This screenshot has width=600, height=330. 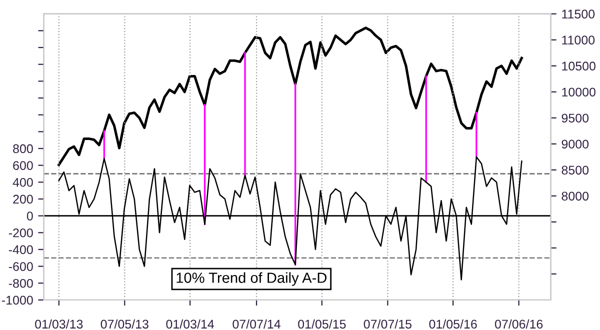 I want to click on y2-tick-label: 8500, so click(x=575, y=170).